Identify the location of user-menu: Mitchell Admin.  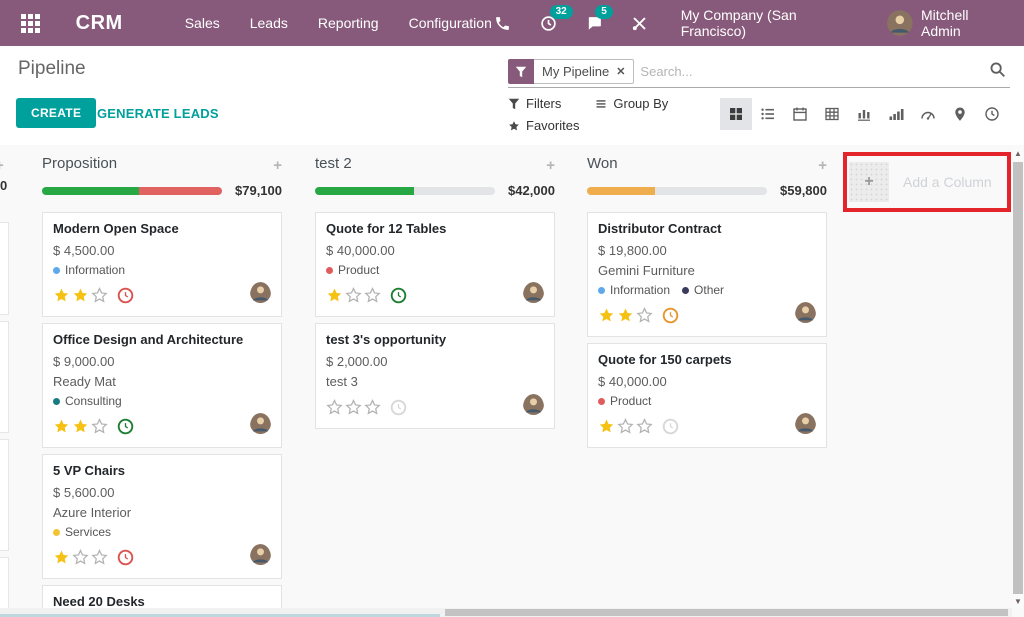
(948, 23).